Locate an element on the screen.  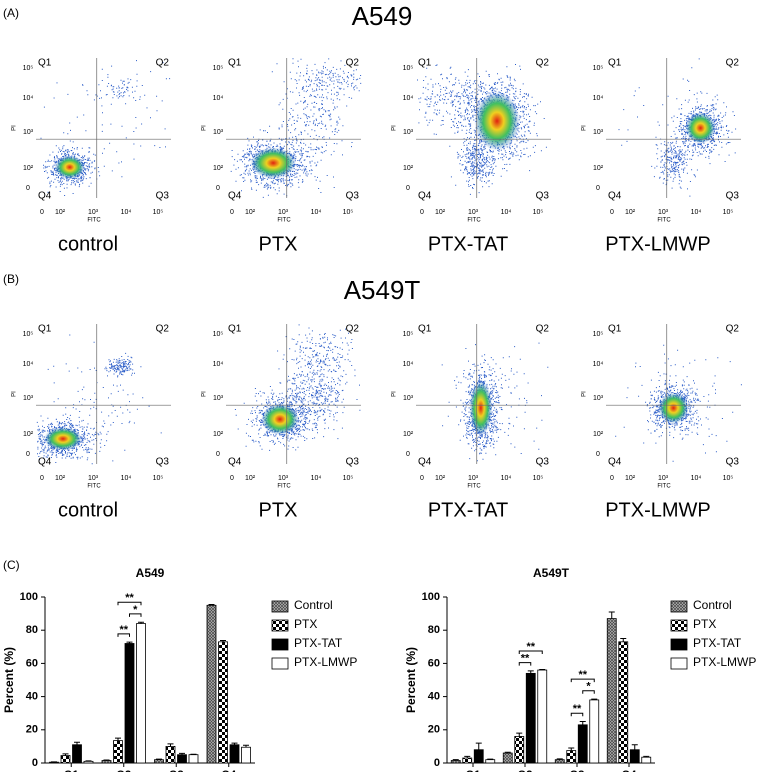
plot-name: control is located at coordinates (88, 510).